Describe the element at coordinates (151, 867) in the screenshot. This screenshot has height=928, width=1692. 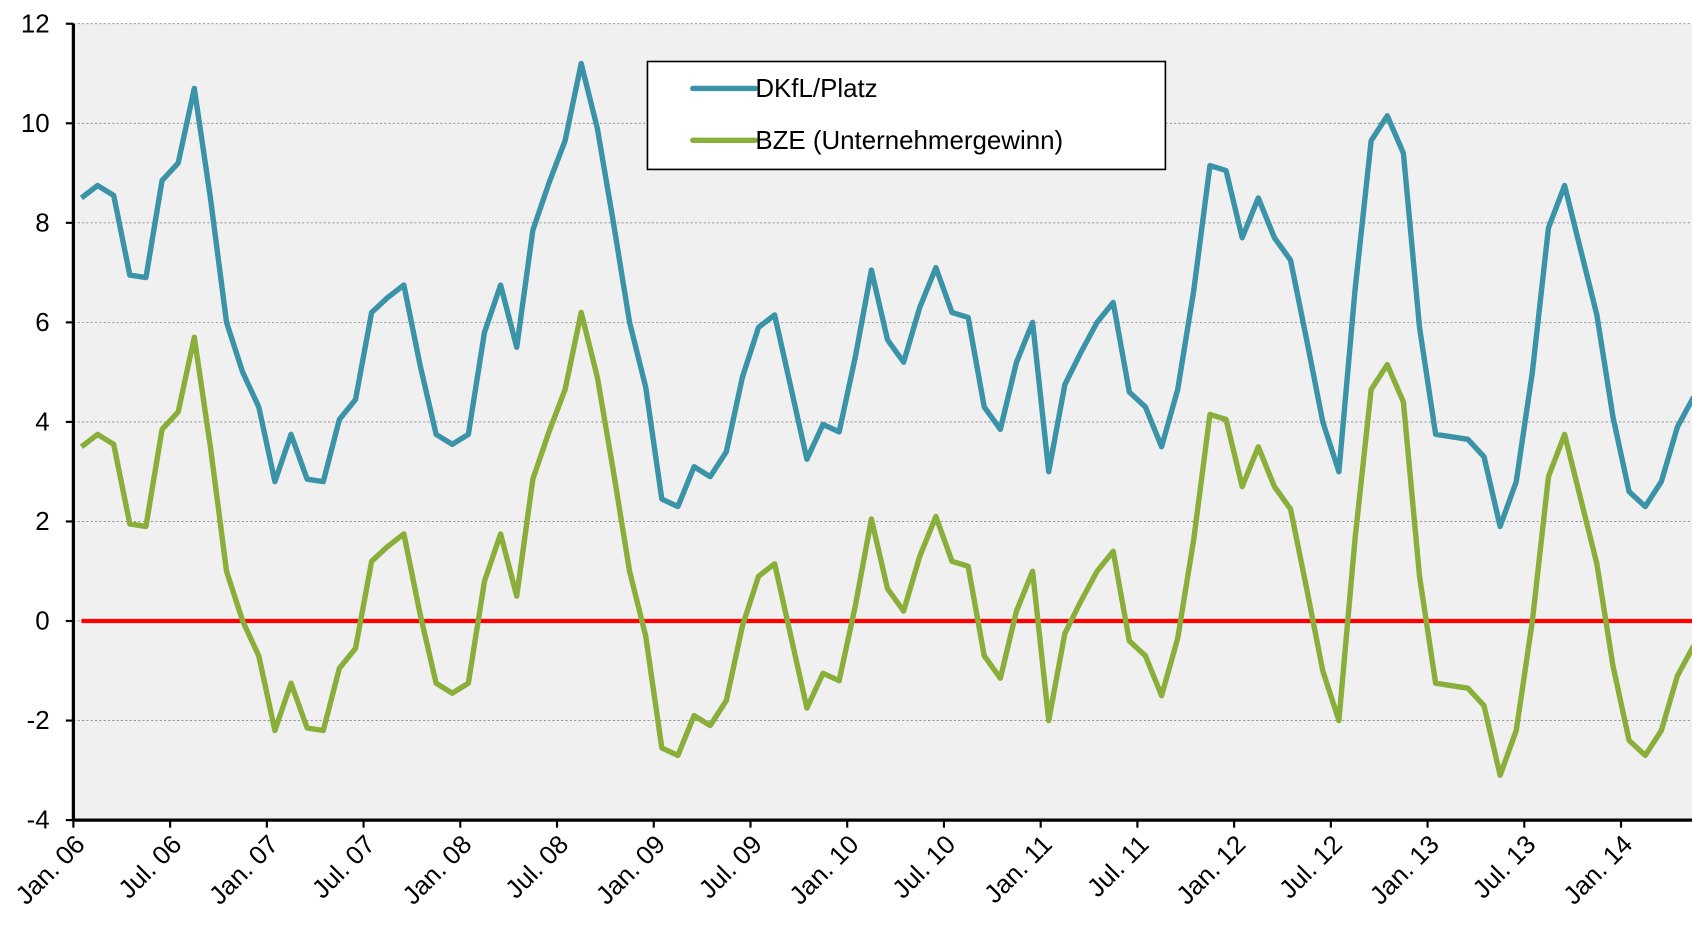
I see `x-tick-label: Jul. 06` at that location.